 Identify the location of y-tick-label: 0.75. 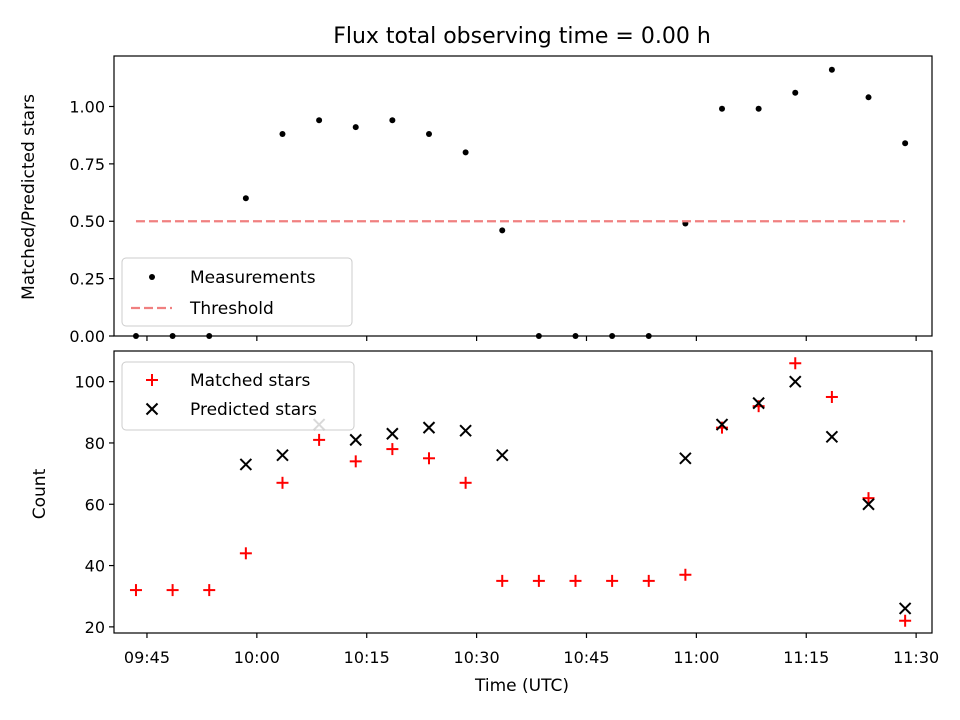
(87, 164).